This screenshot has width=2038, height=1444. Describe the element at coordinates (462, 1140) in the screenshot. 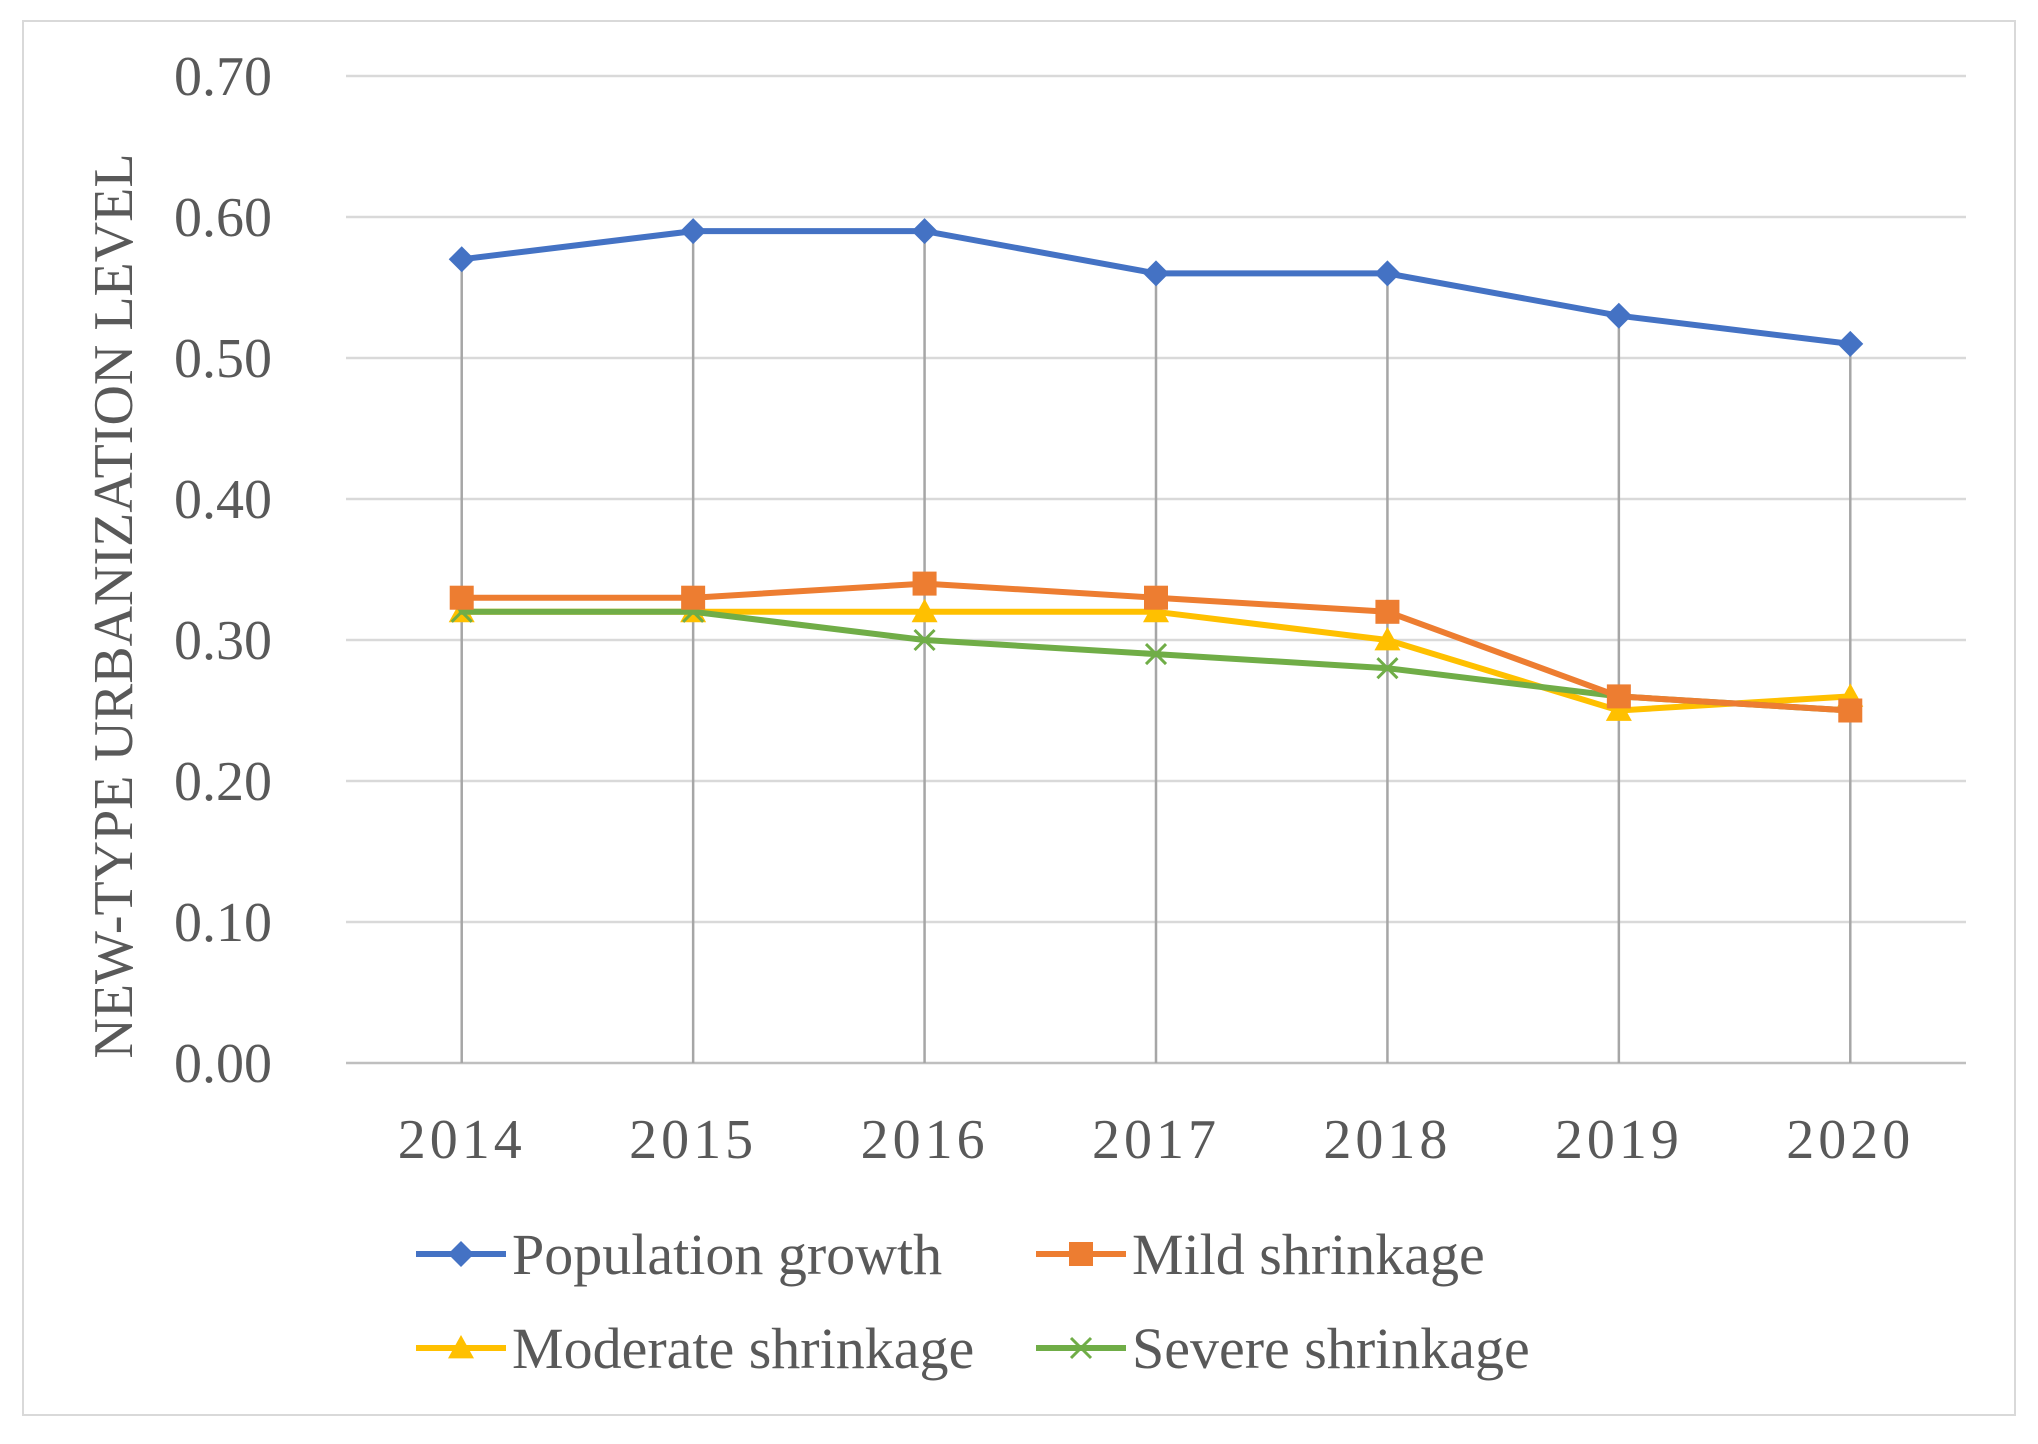

I see `x-tick-label: 2014` at that location.